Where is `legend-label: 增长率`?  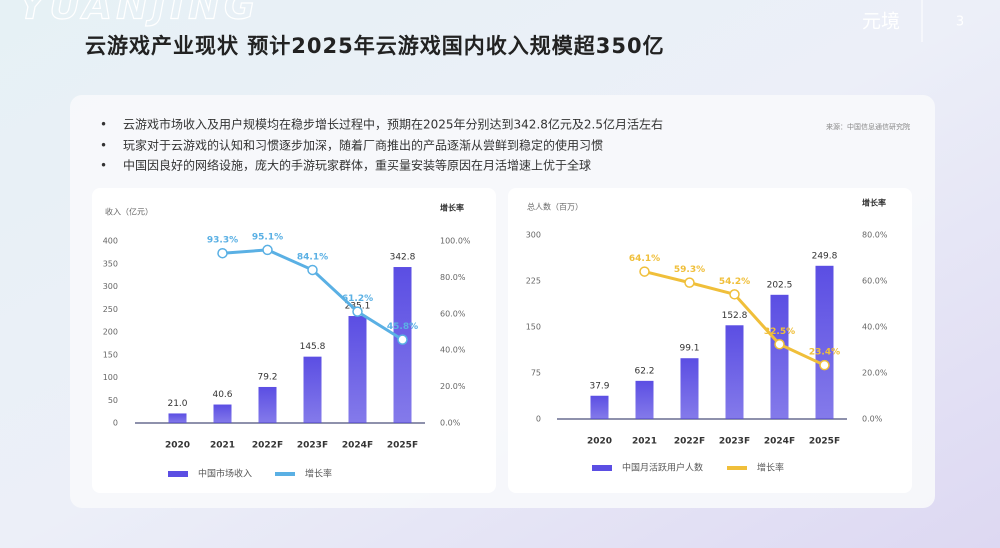 legend-label: 增长率 is located at coordinates (318, 474).